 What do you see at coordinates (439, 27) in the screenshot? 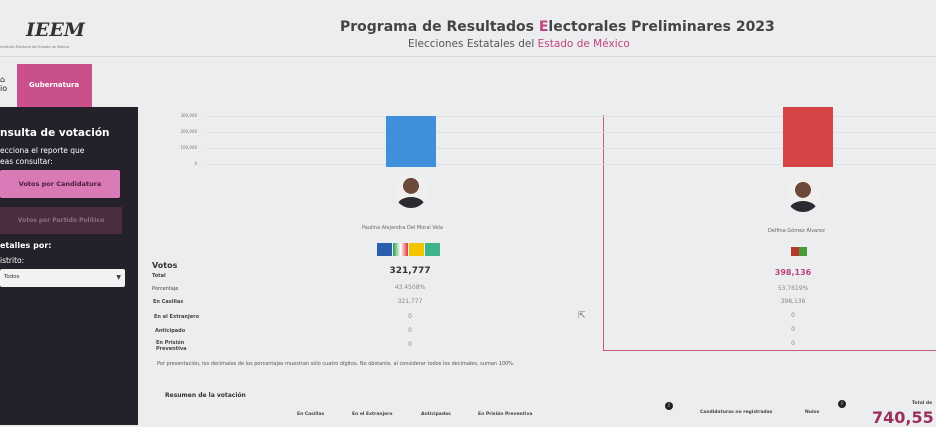
I see `title-part: Programa de Resultados` at bounding box center [439, 27].